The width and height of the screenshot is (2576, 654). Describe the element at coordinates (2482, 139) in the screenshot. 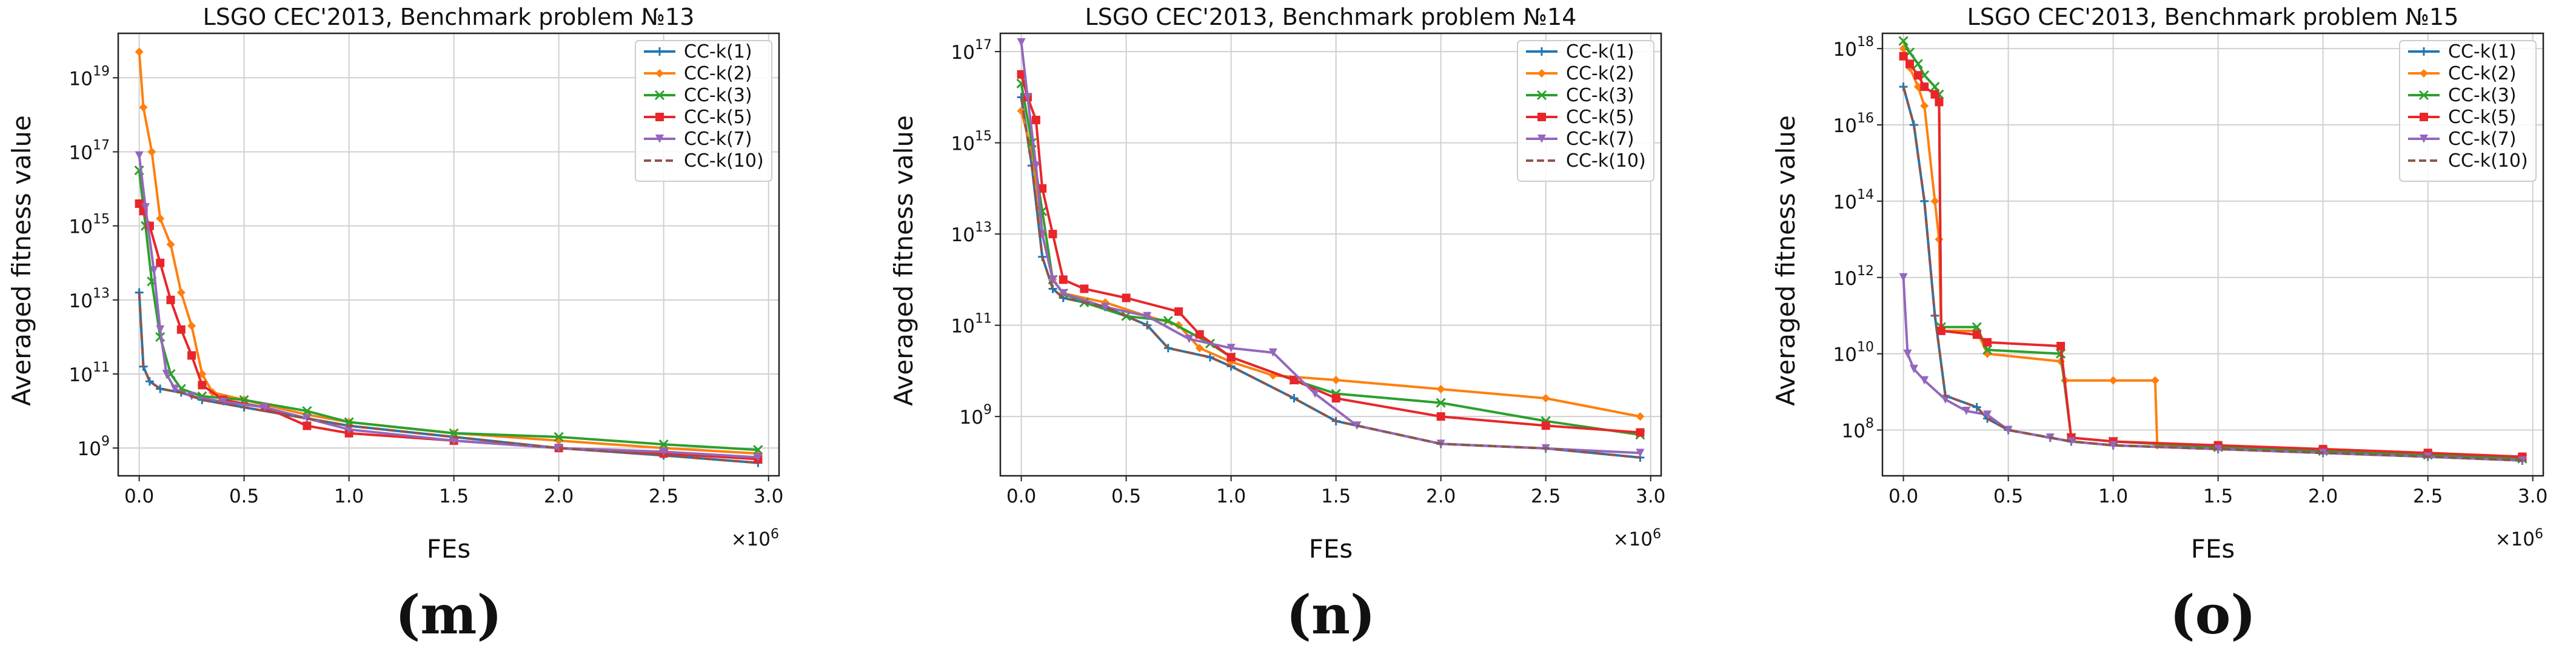

I see `legend-label: CC-k(7)` at that location.